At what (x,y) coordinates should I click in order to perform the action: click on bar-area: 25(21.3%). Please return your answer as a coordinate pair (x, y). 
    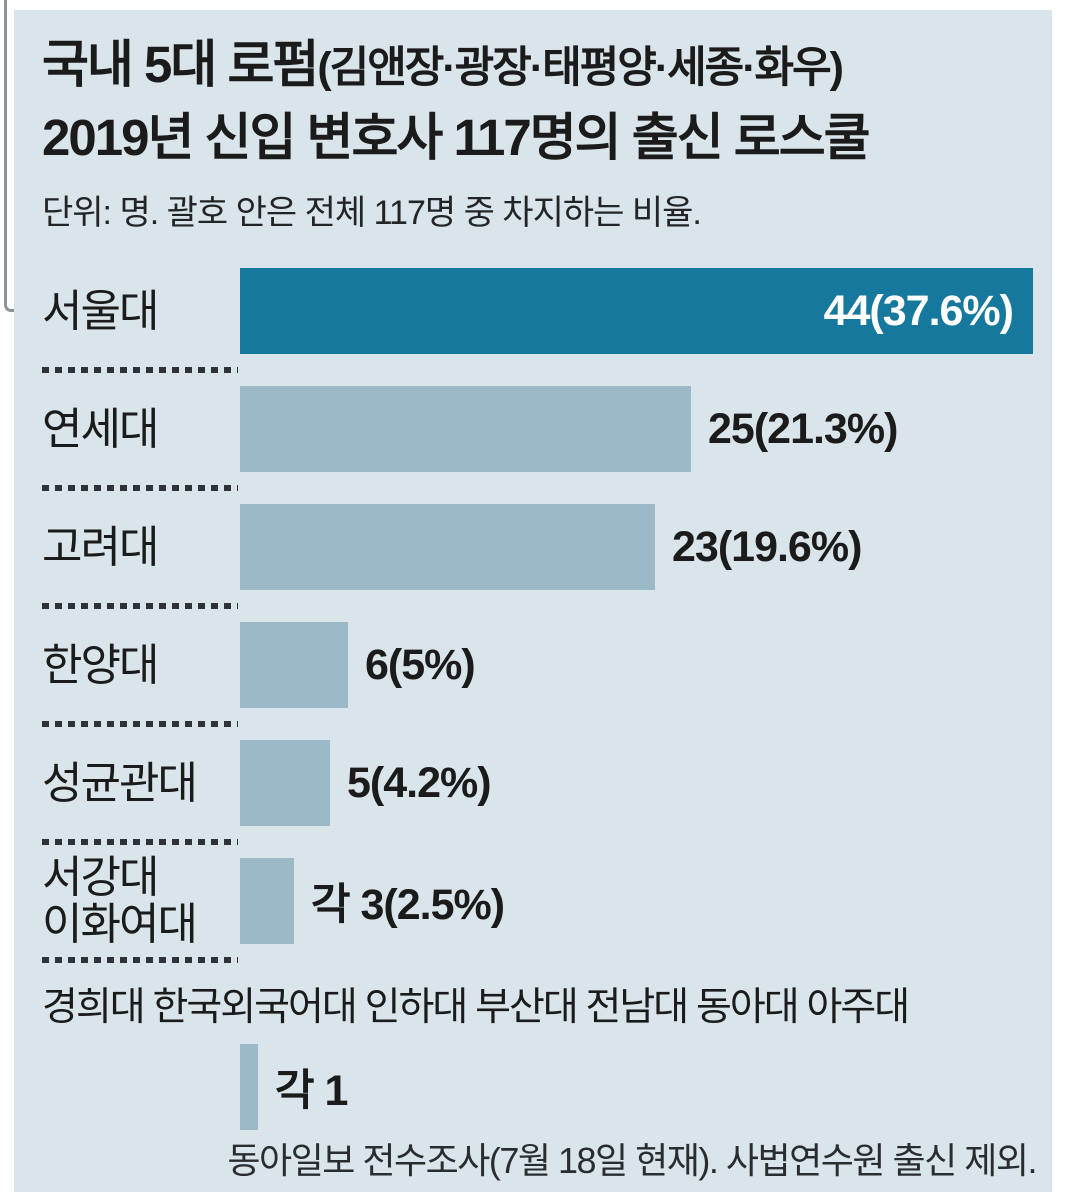
    Looking at the image, I should click on (569, 429).